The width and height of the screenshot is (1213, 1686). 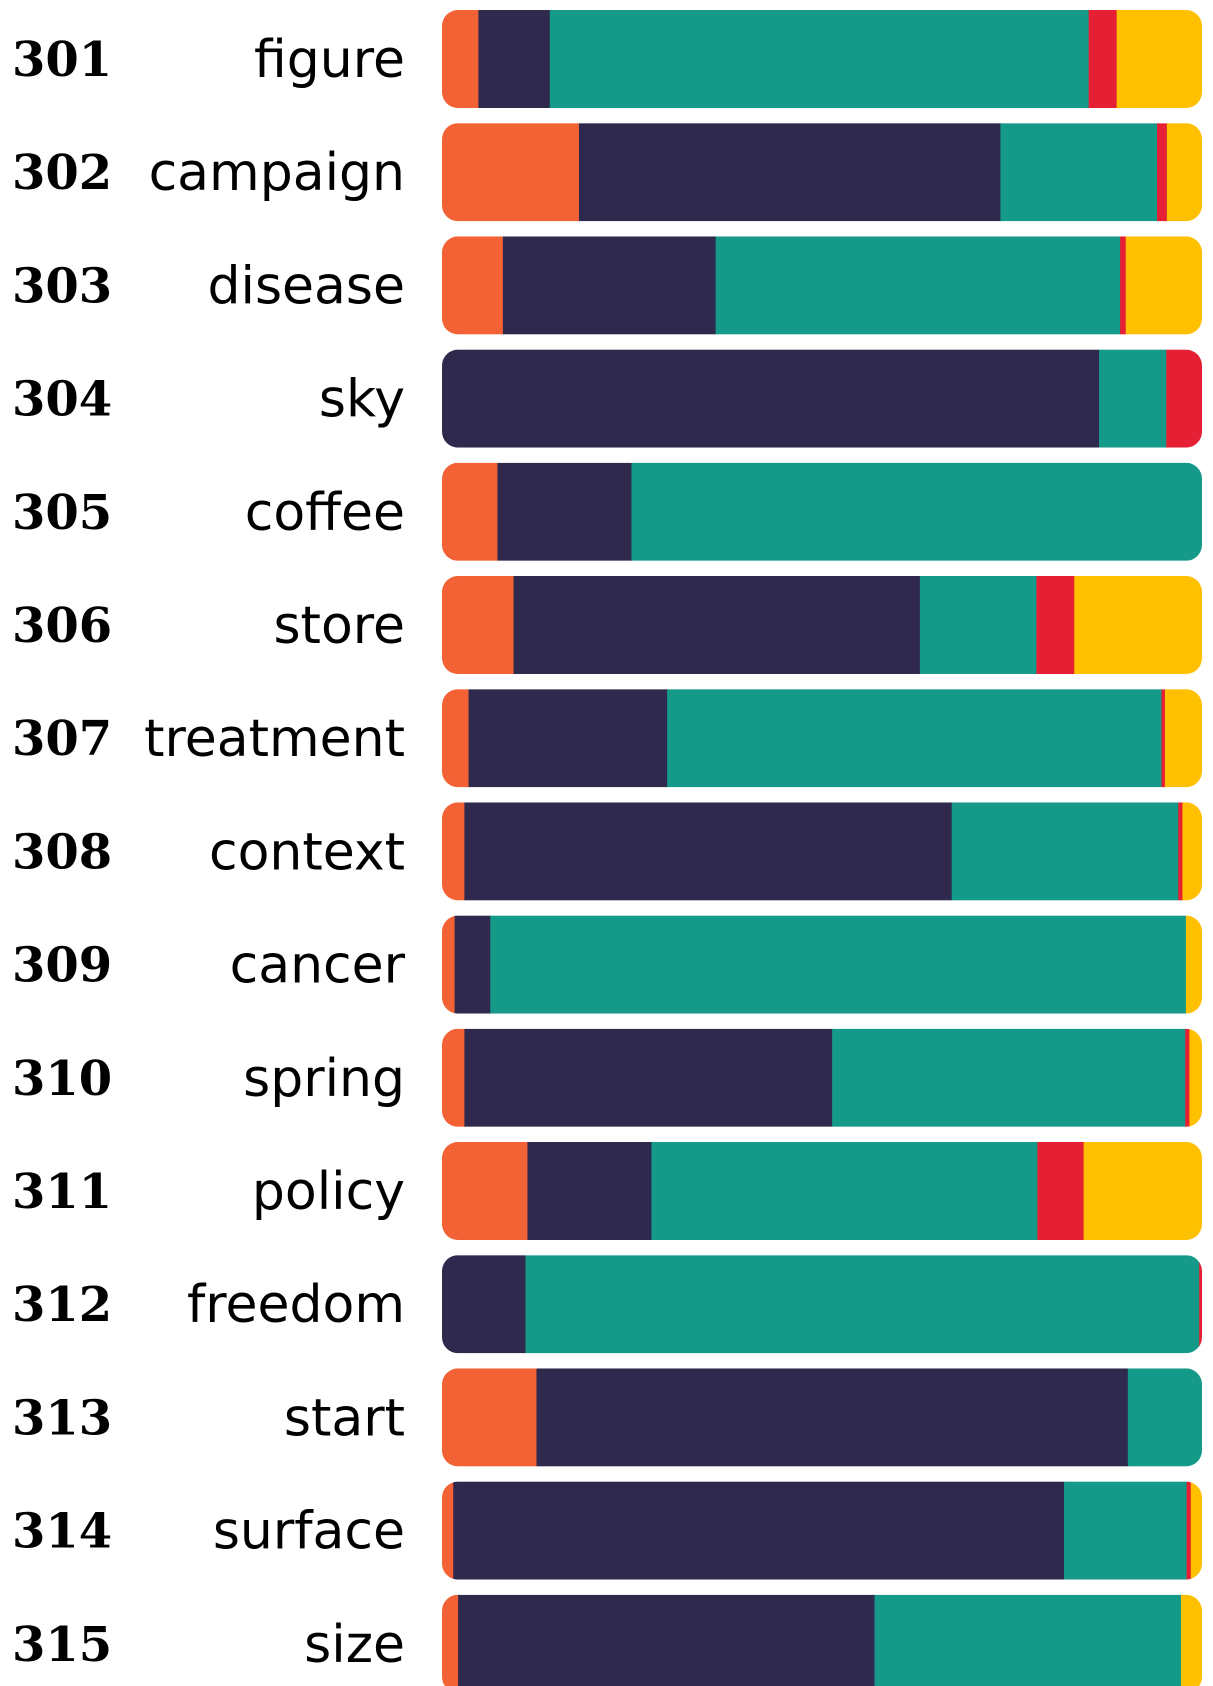 What do you see at coordinates (339, 626) in the screenshot?
I see `row-word-label: store` at bounding box center [339, 626].